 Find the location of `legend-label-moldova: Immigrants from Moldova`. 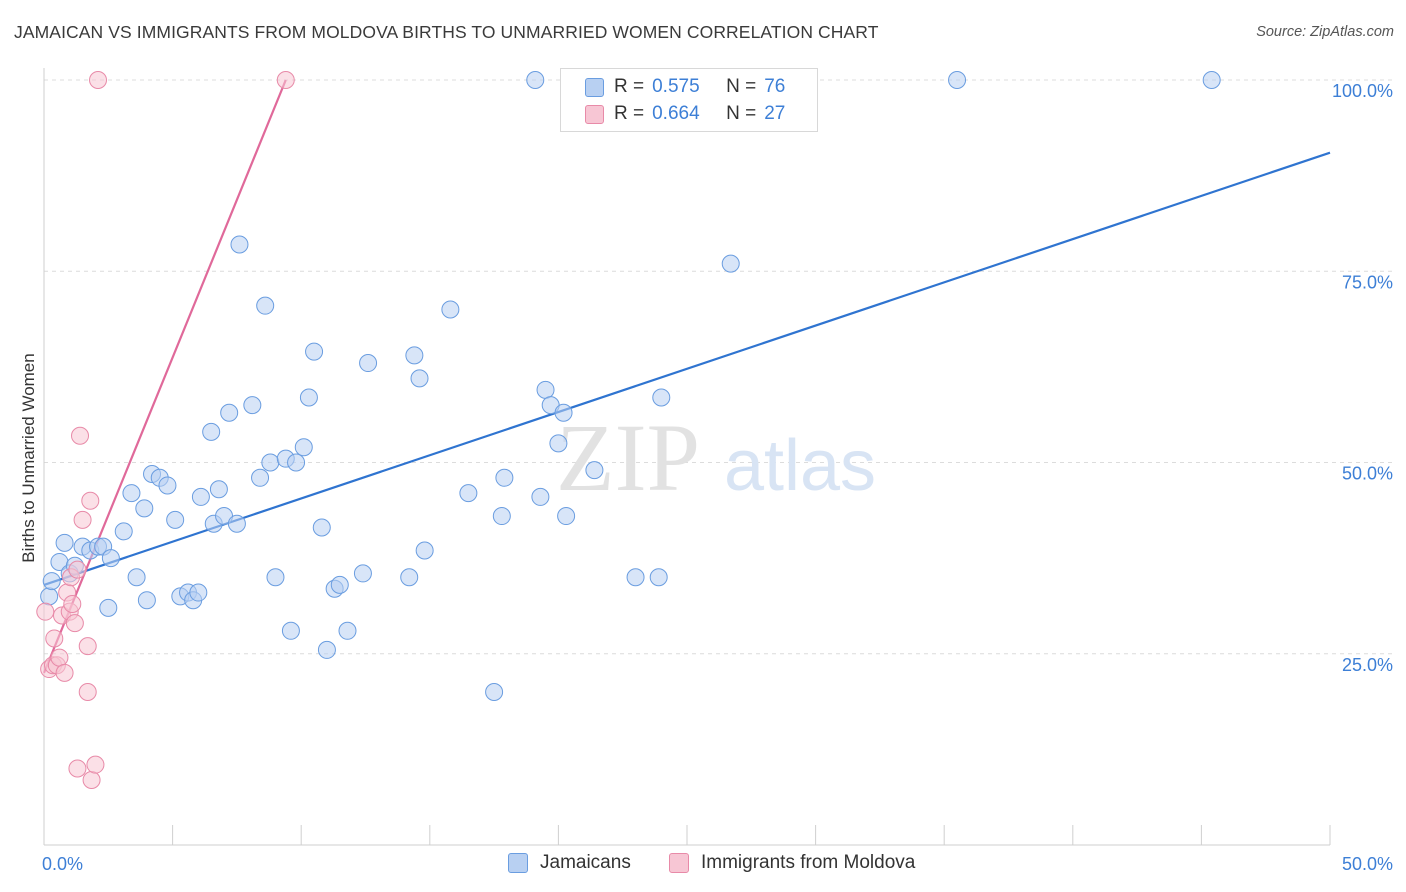

legend-label-moldova: Immigrants from Moldova is located at coordinates (808, 862).